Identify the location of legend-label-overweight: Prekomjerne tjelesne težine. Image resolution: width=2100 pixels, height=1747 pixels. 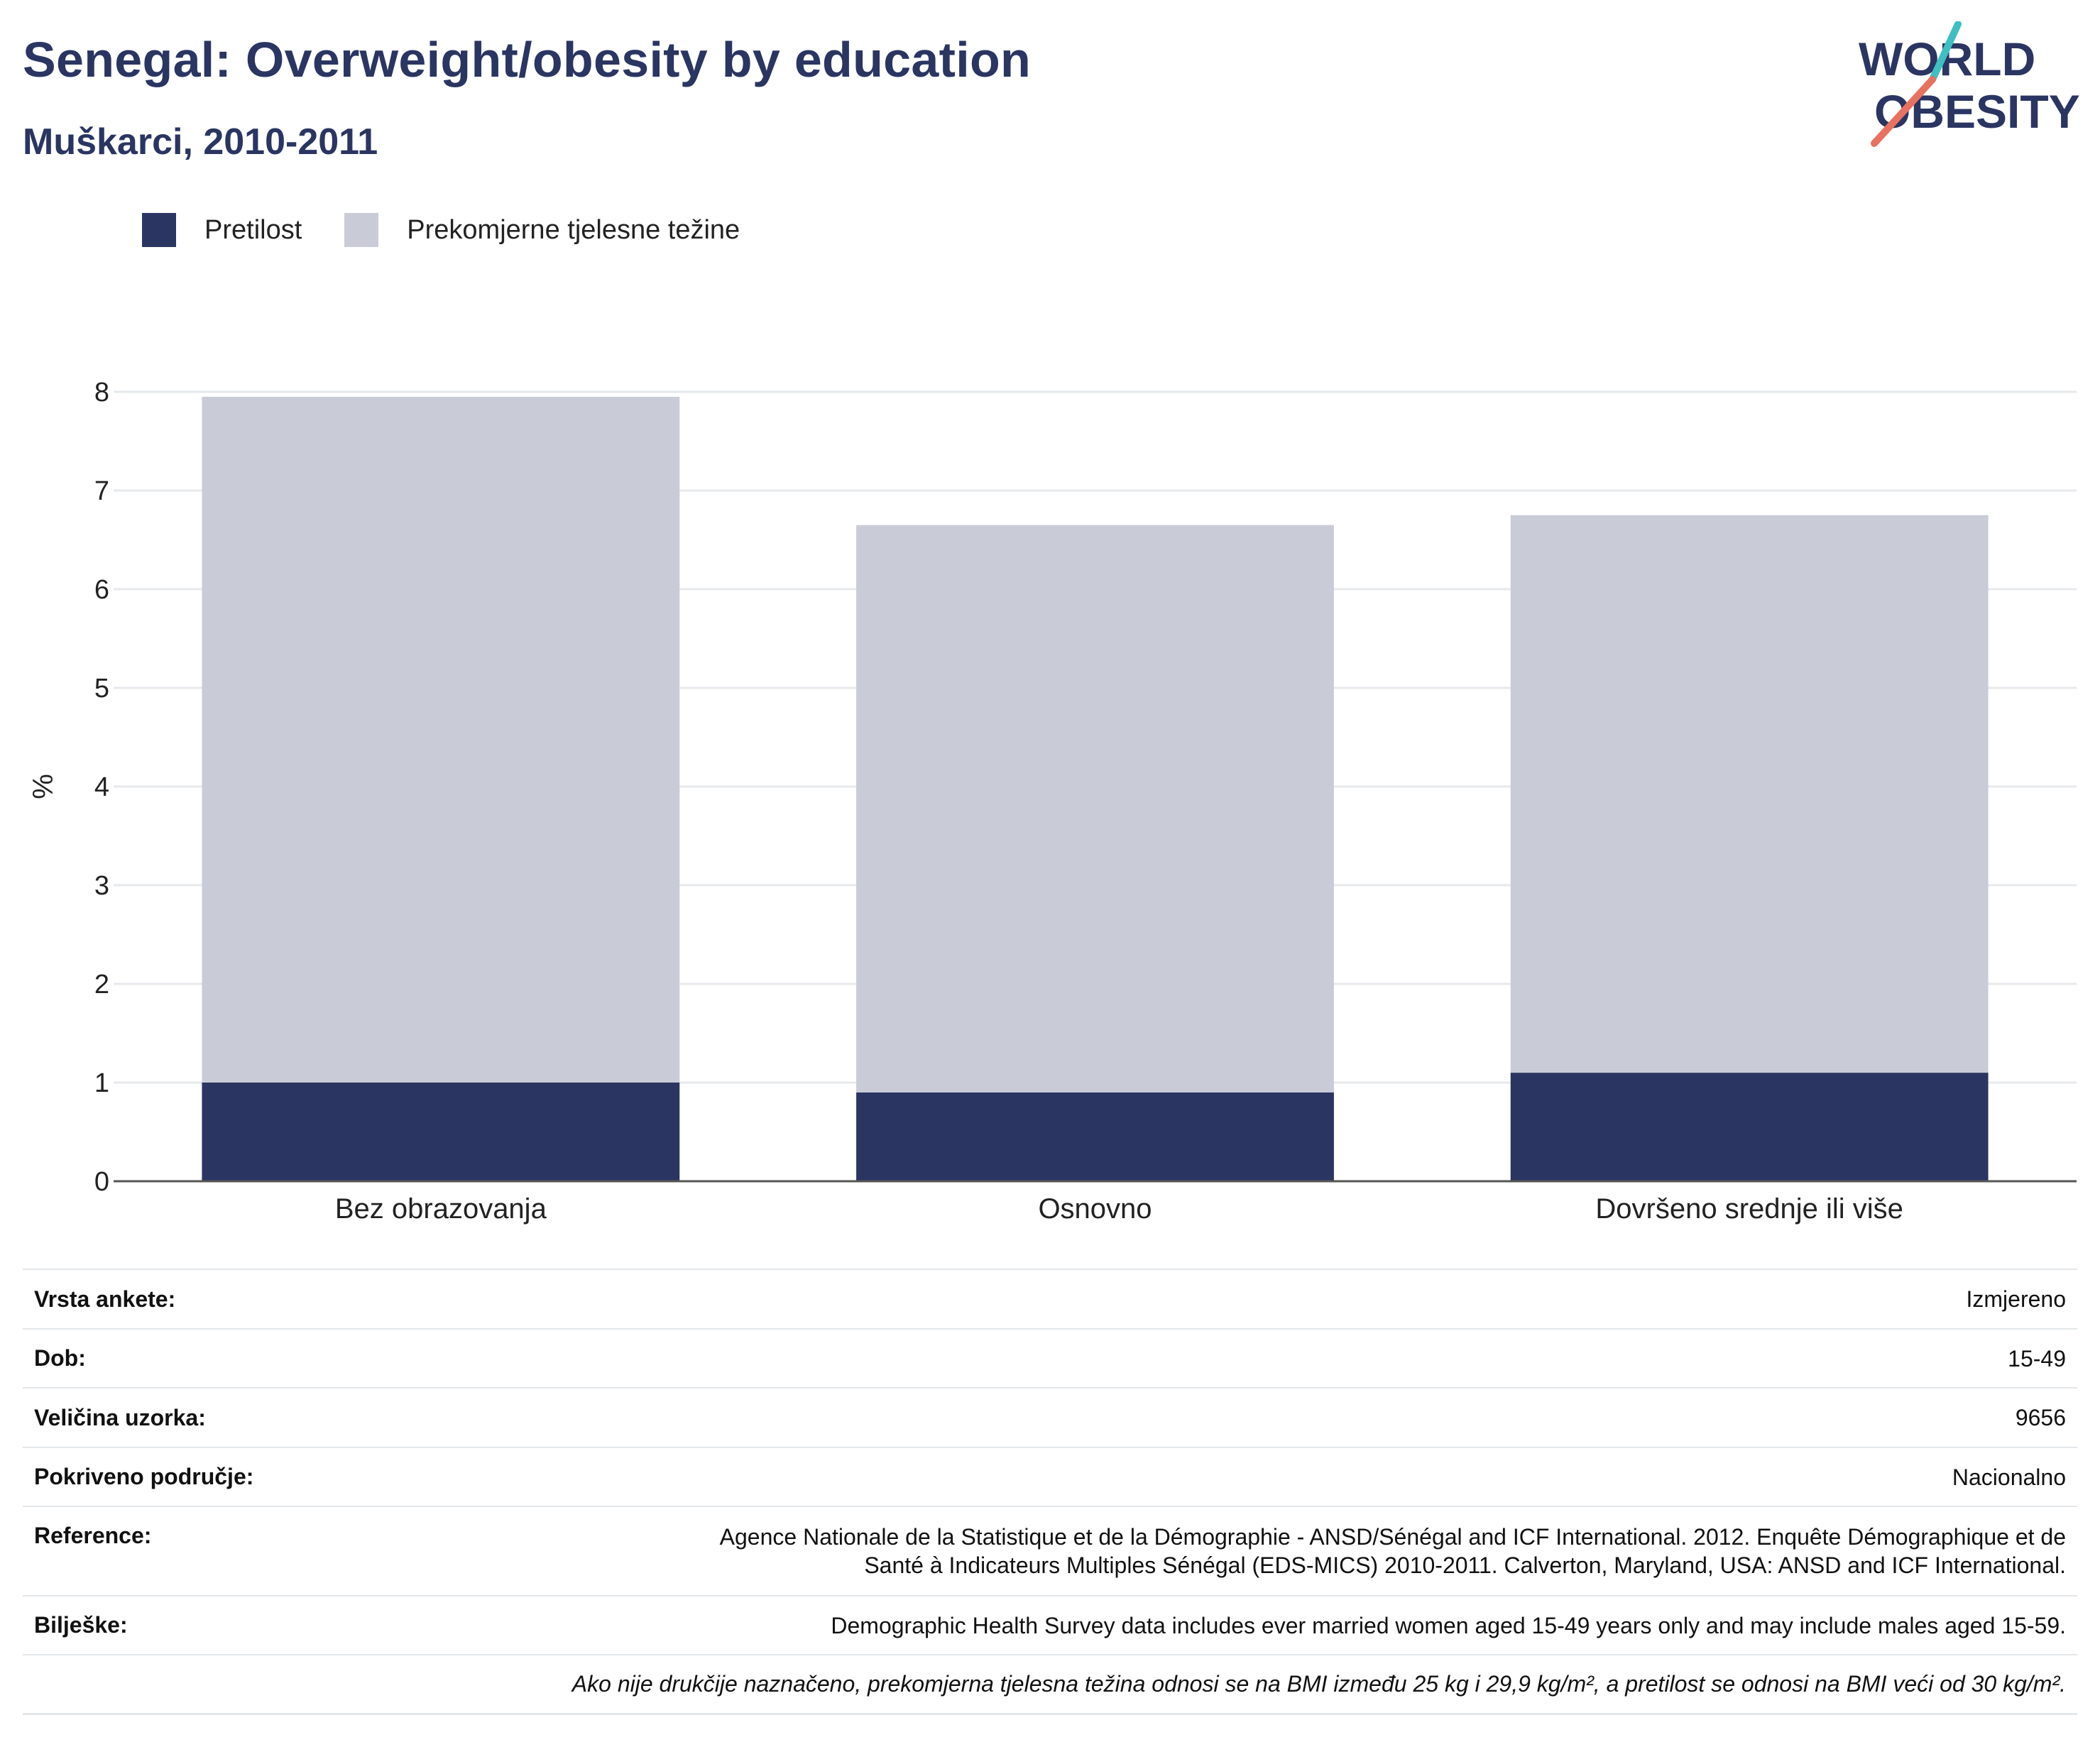
(573, 229).